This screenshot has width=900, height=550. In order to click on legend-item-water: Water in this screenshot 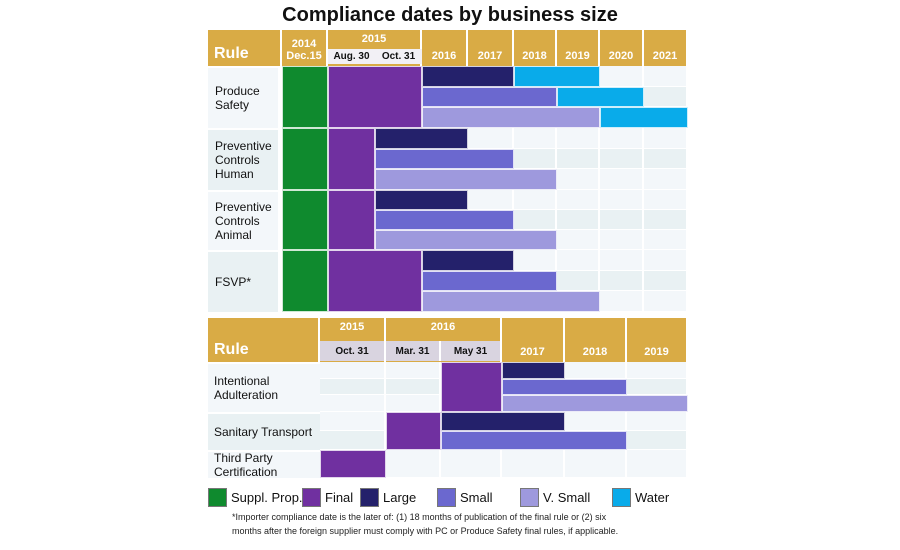, I will do `click(640, 497)`.